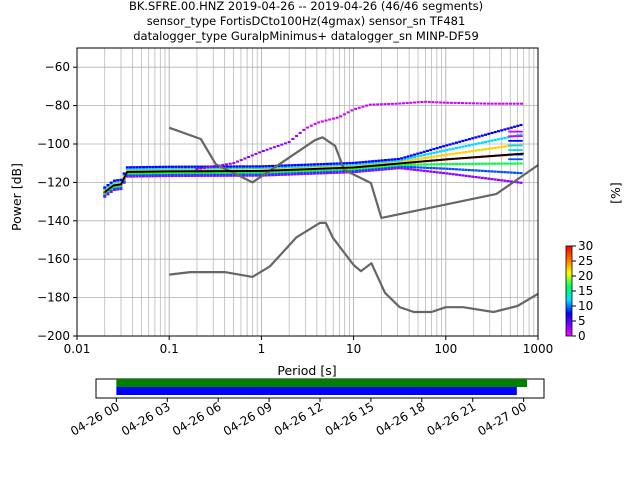 The height and width of the screenshot is (480, 640). I want to click on y-tick-label: −200, so click(53, 336).